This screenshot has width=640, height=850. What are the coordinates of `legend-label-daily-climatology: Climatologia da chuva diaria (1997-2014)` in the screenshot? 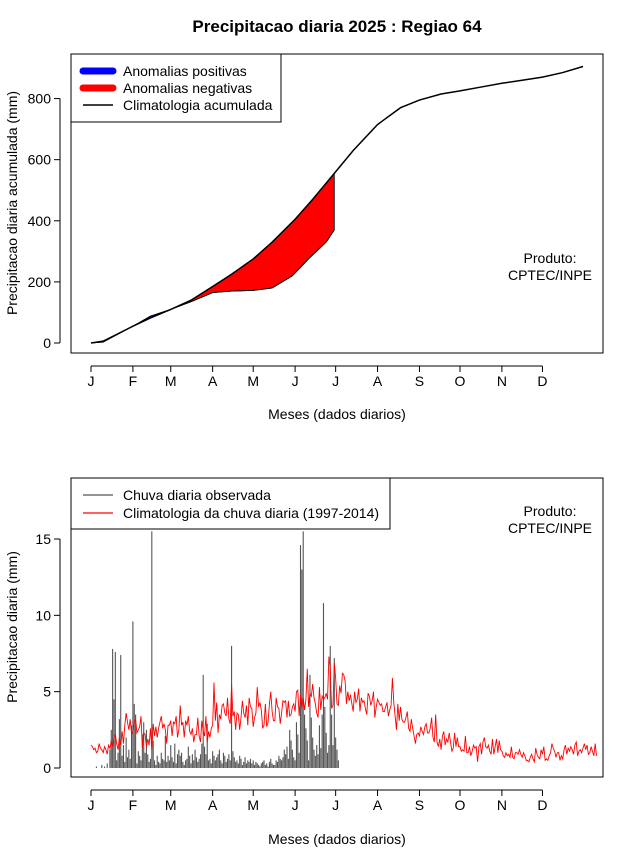 It's located at (251, 513).